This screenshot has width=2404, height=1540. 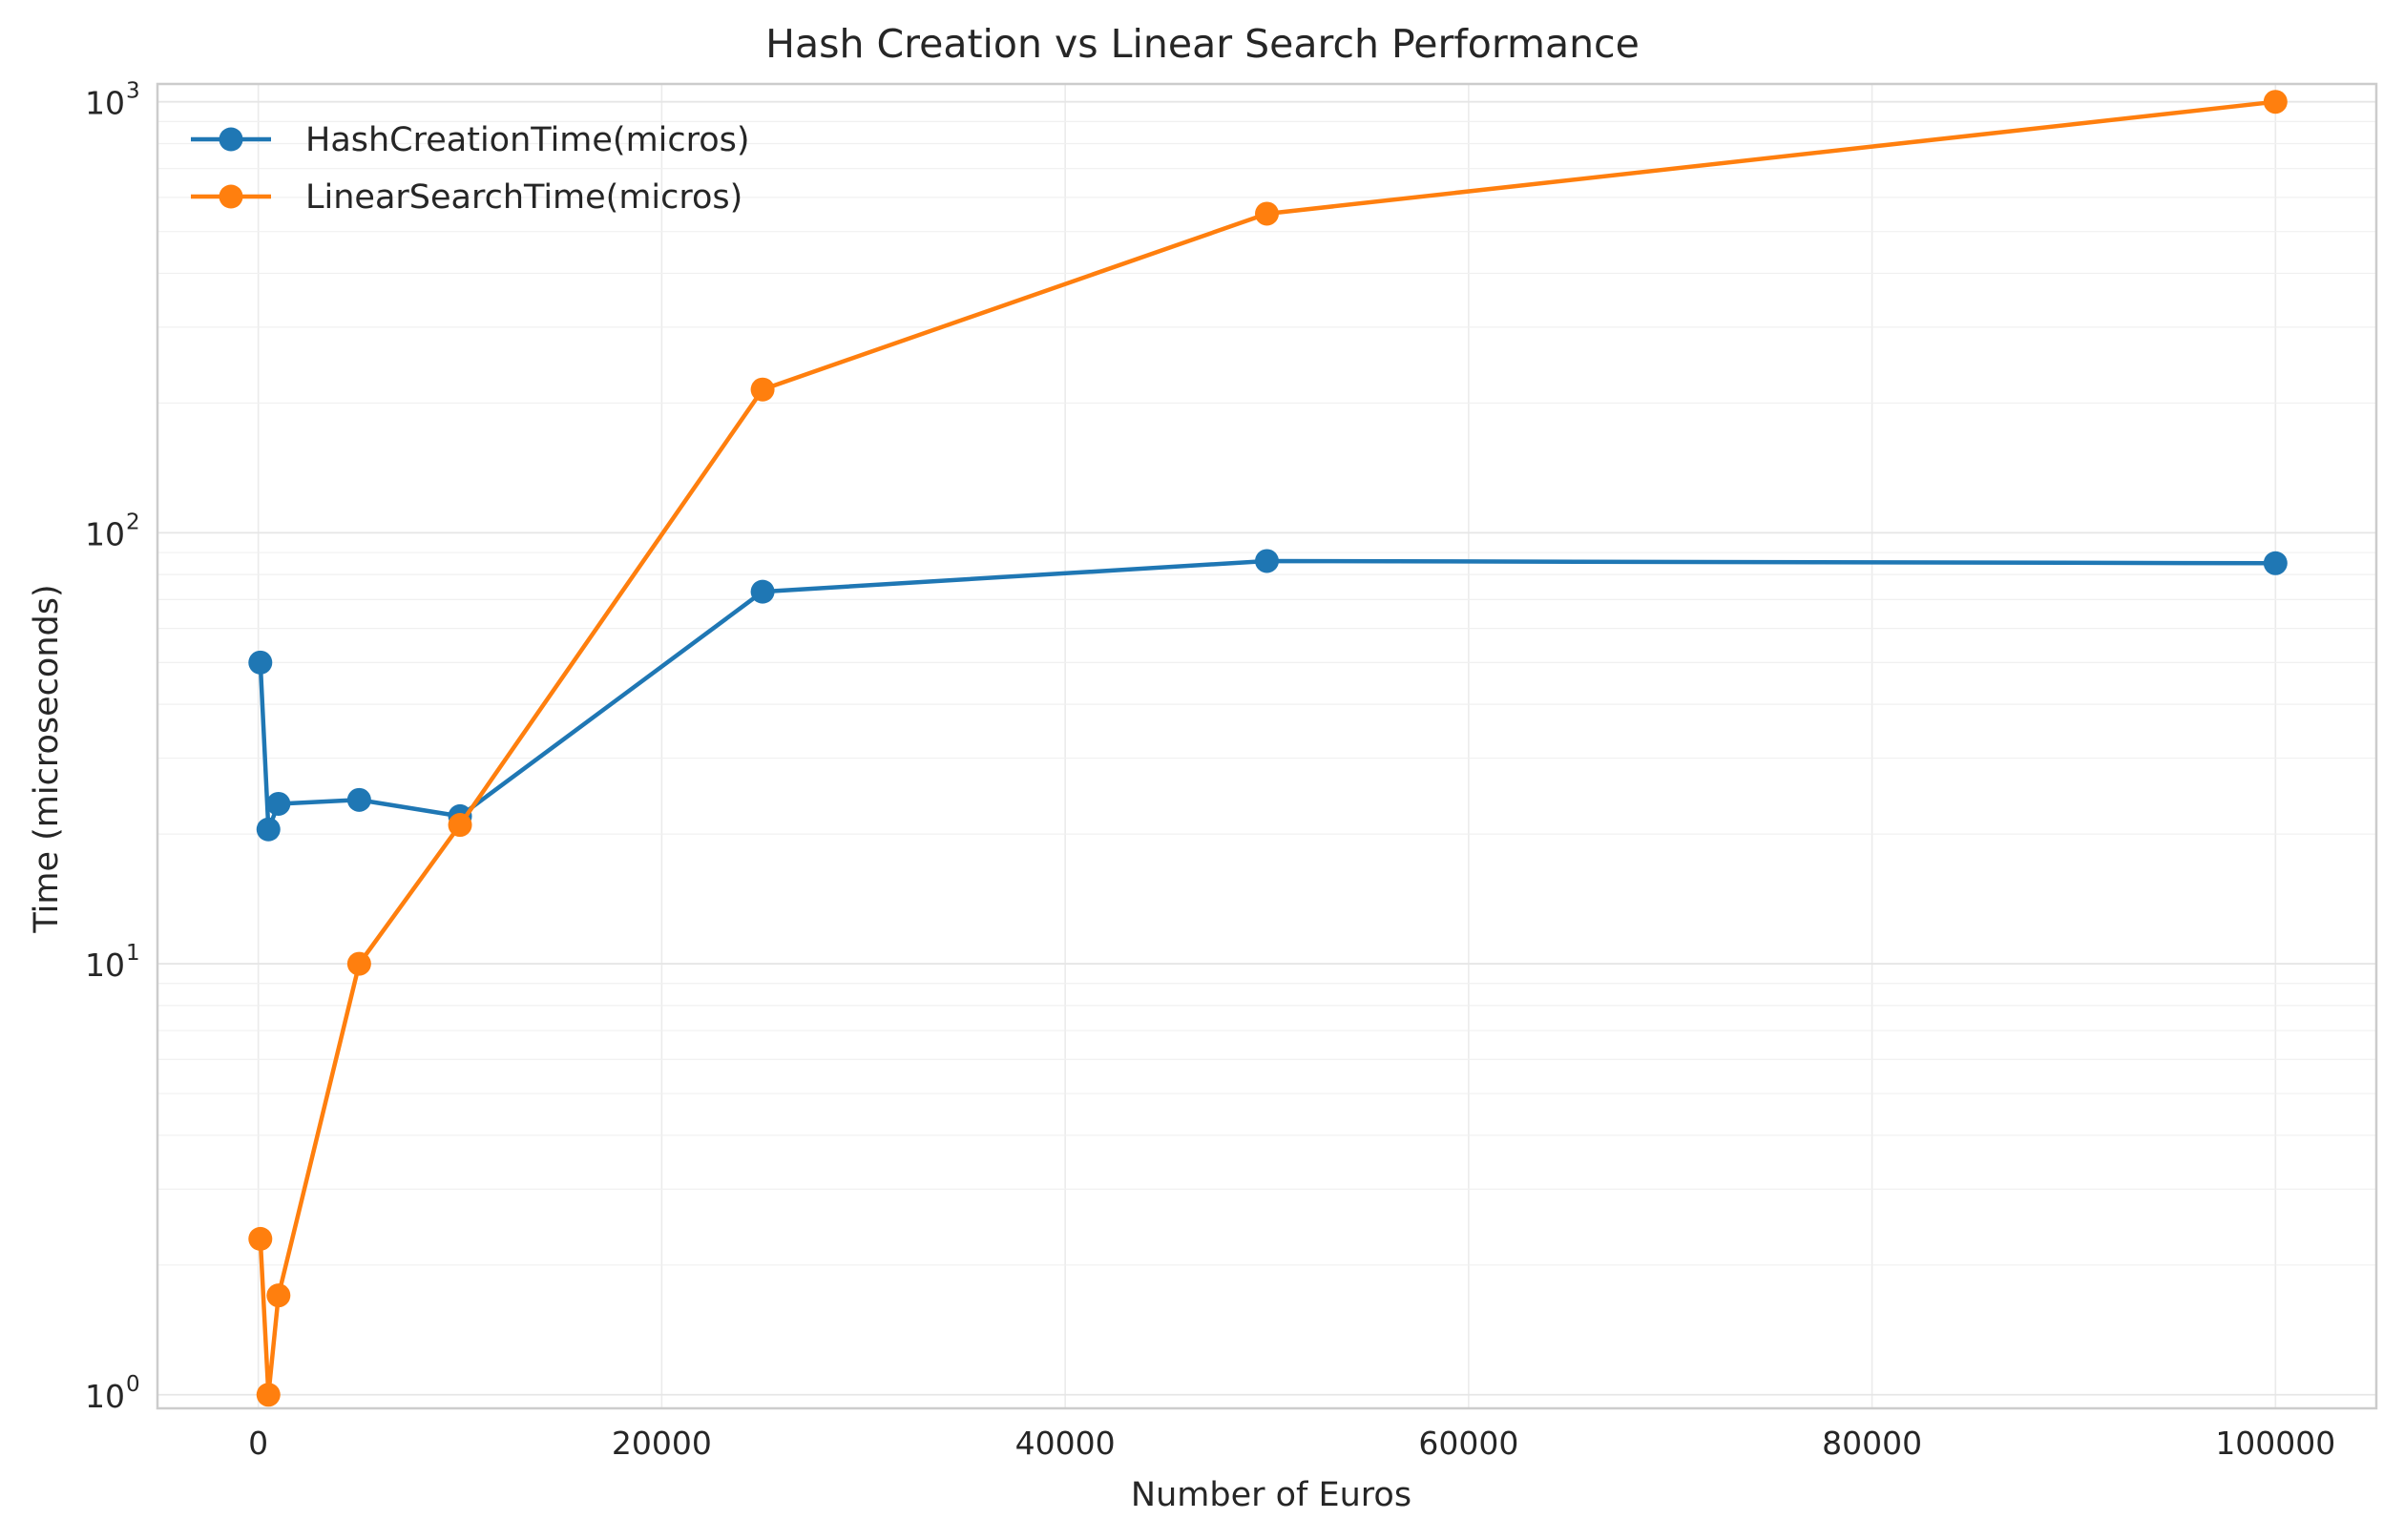 I want to click on y-tick-exponent: 1, so click(x=133, y=953).